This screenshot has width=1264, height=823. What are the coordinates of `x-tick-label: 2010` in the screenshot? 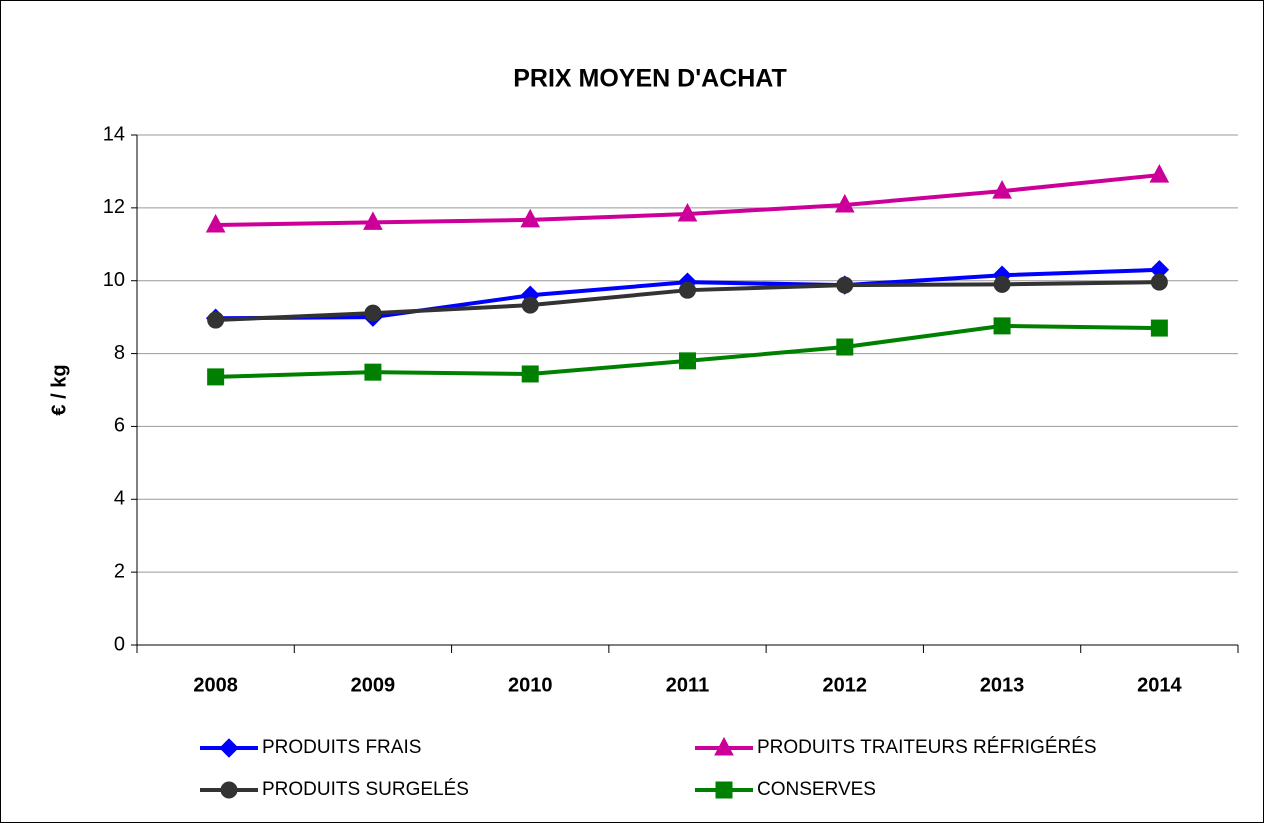 It's located at (530, 685).